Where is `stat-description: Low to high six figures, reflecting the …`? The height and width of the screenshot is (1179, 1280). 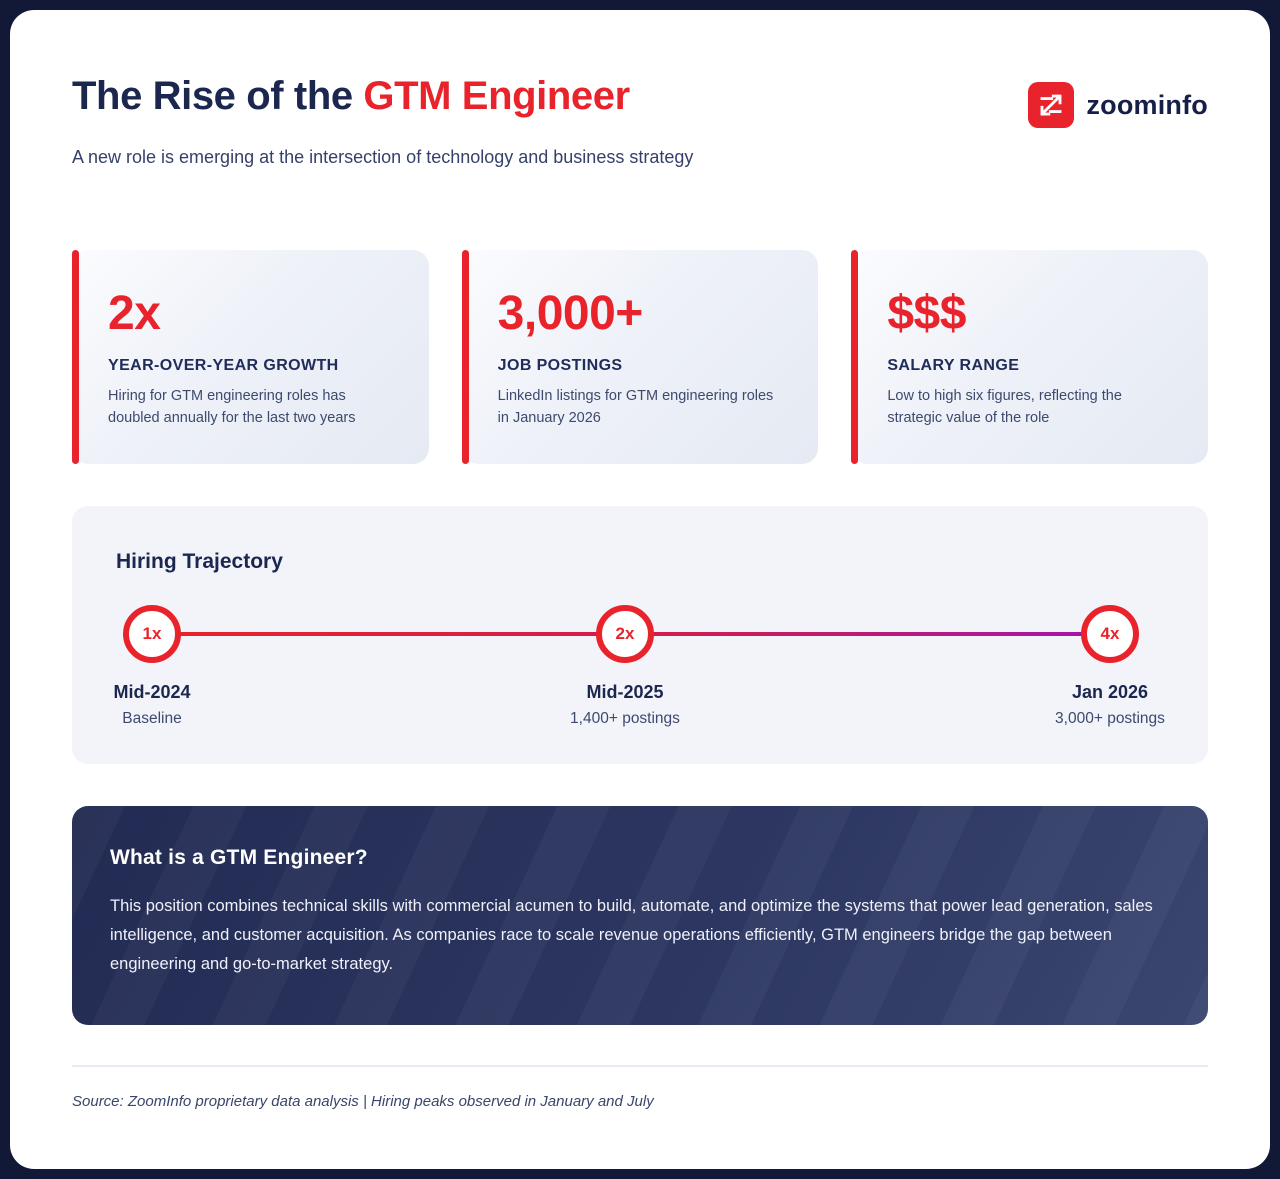 stat-description: Low to high six figures, reflecting the … is located at coordinates (1004, 407).